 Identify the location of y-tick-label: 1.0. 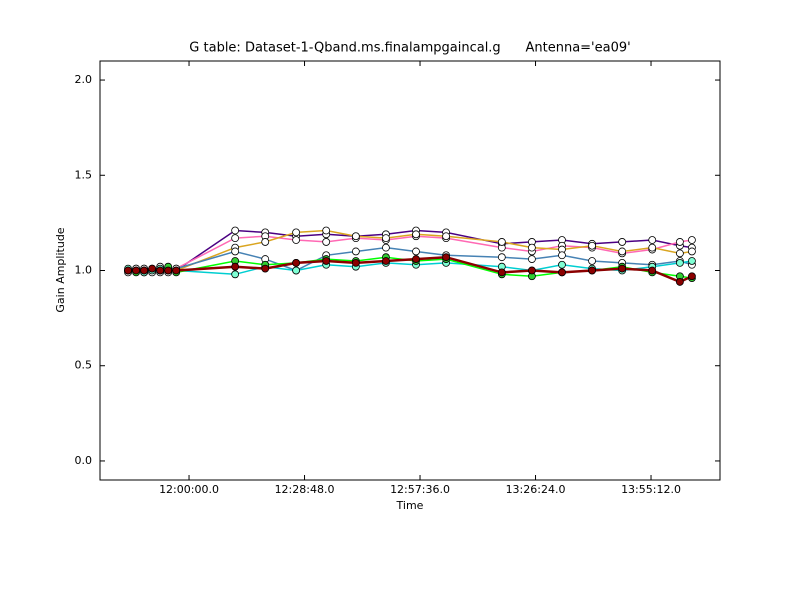
(84, 270).